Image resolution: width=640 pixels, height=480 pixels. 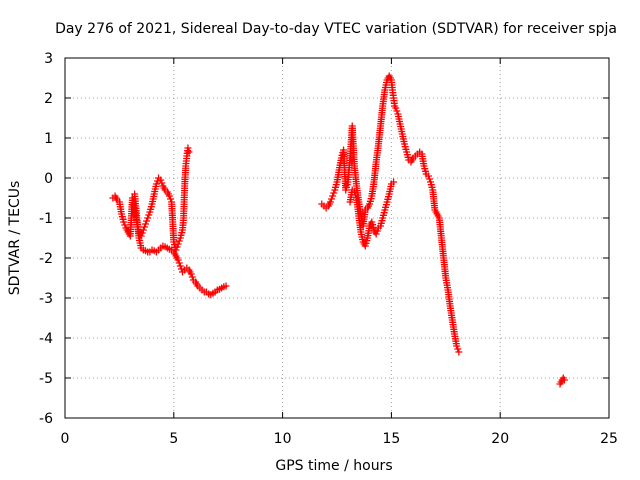 What do you see at coordinates (46, 219) in the screenshot?
I see `y-tick-label: -1` at bounding box center [46, 219].